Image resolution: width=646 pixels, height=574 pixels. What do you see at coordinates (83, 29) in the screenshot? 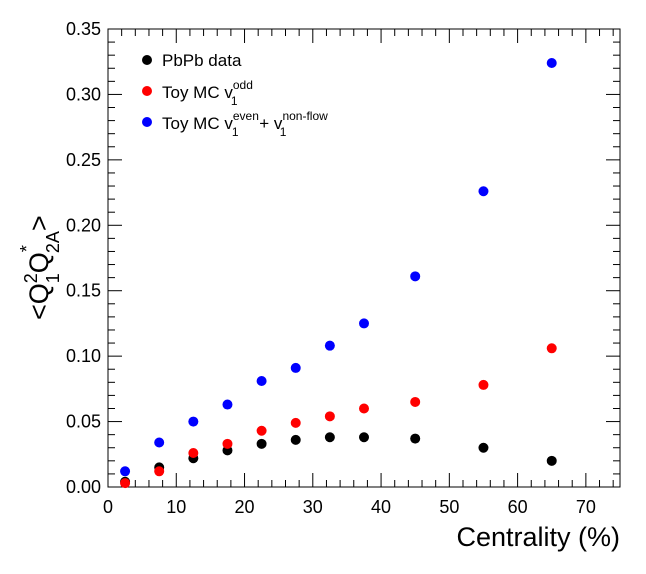
I see `y-tick-label: 0.35` at bounding box center [83, 29].